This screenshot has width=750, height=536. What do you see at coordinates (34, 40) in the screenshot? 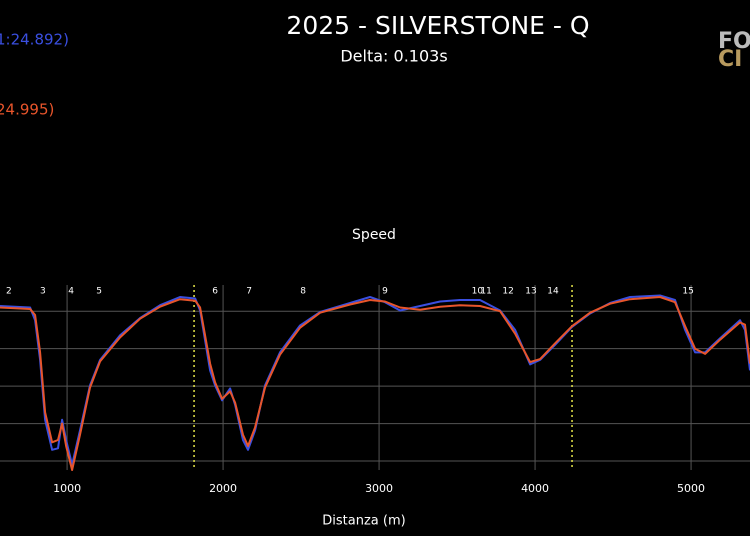
I see `legend-entry: 1:24.892)` at bounding box center [34, 40].